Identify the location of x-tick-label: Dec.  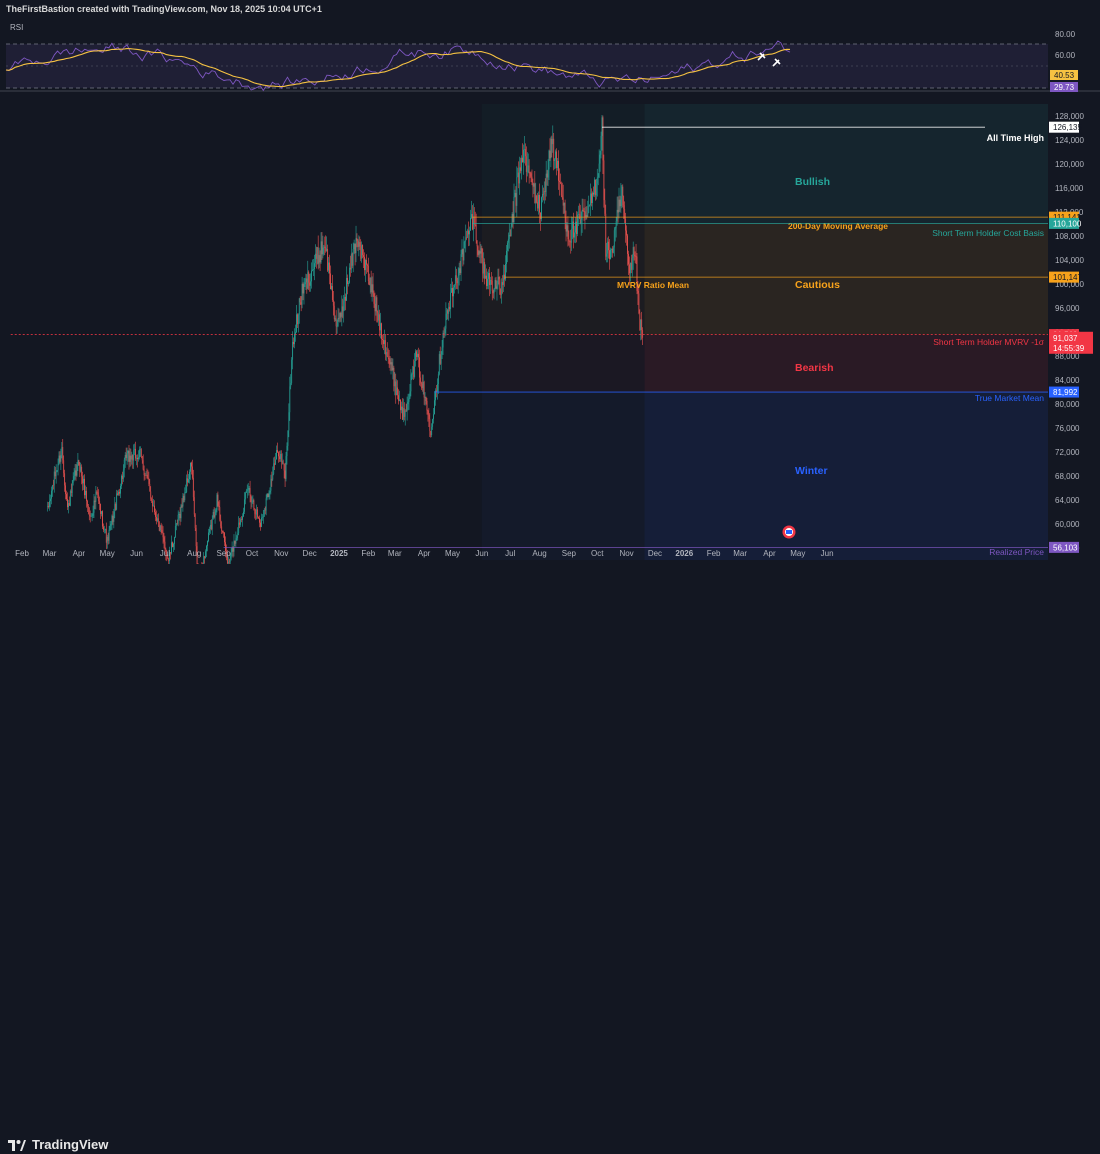
(310, 553).